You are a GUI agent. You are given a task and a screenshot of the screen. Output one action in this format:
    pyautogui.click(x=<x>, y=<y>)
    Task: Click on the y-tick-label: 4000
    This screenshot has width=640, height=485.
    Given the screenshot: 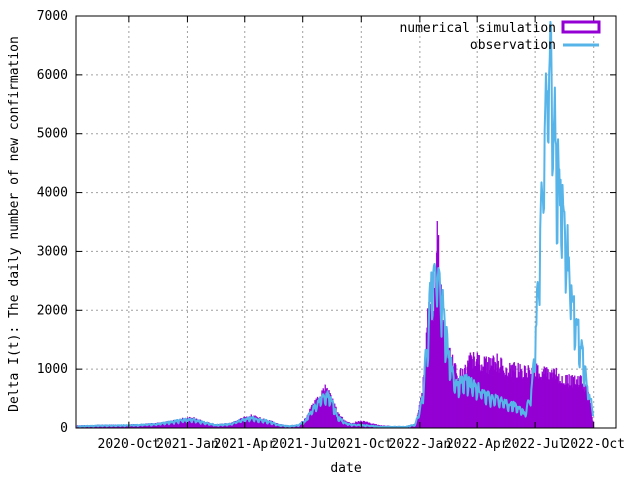 What is the action you would take?
    pyautogui.click(x=52, y=193)
    